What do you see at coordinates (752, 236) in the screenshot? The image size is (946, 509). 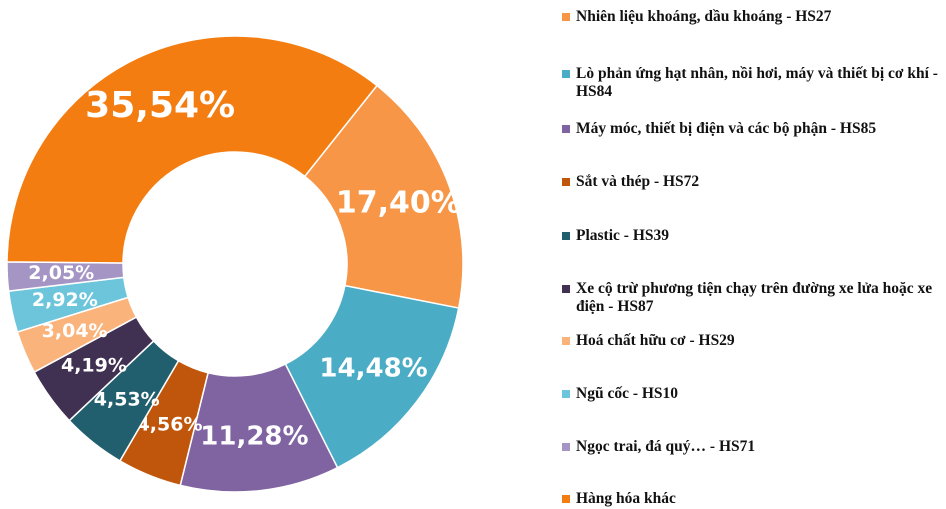 I see `legend-item: Plastic - HS39` at bounding box center [752, 236].